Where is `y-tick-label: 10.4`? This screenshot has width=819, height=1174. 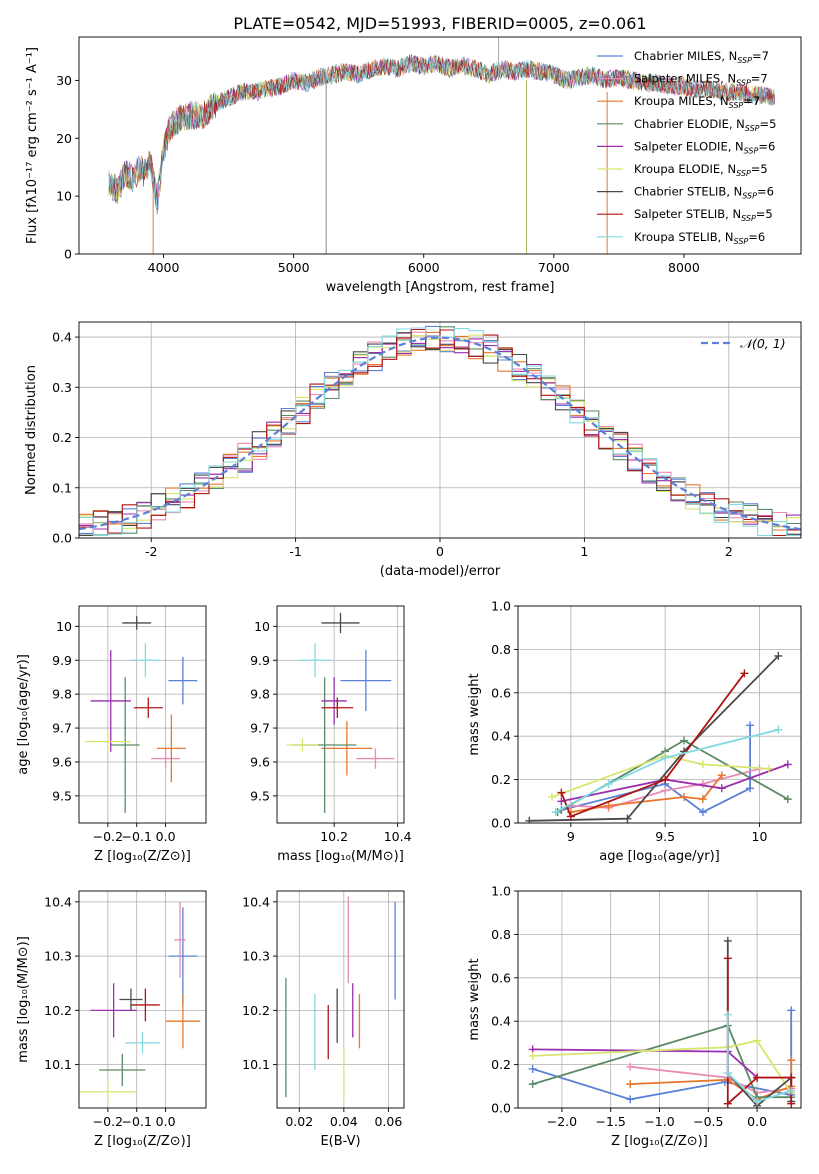
y-tick-label: 10.4 is located at coordinates (256, 901).